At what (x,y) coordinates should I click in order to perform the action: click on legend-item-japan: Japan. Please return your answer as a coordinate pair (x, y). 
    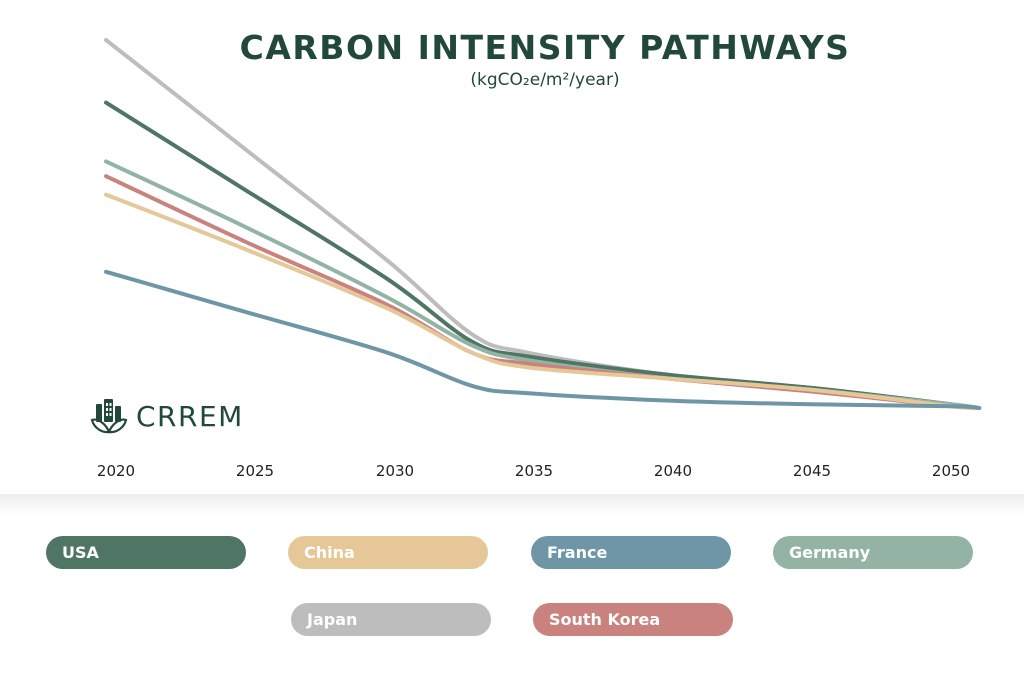
    Looking at the image, I should click on (391, 619).